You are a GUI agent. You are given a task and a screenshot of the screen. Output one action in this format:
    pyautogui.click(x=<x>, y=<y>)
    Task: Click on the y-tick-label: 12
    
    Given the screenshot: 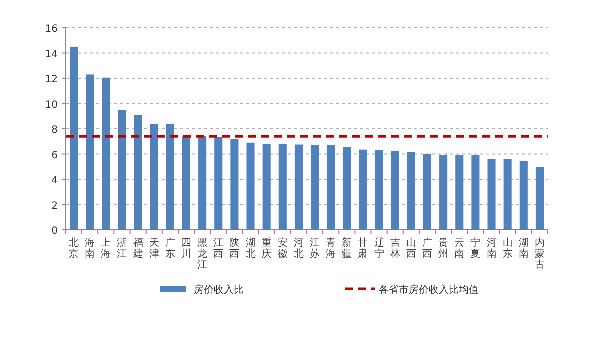 What is the action you would take?
    pyautogui.click(x=51, y=80)
    